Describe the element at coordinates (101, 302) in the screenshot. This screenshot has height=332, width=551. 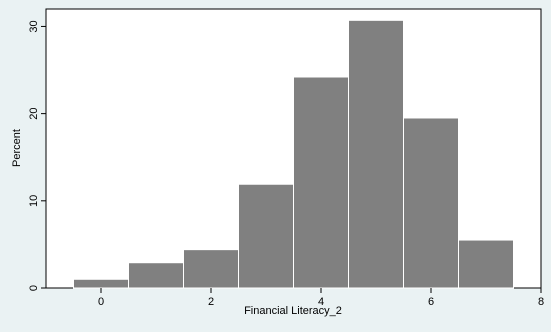
I see `x-tick-label: 0` at that location.